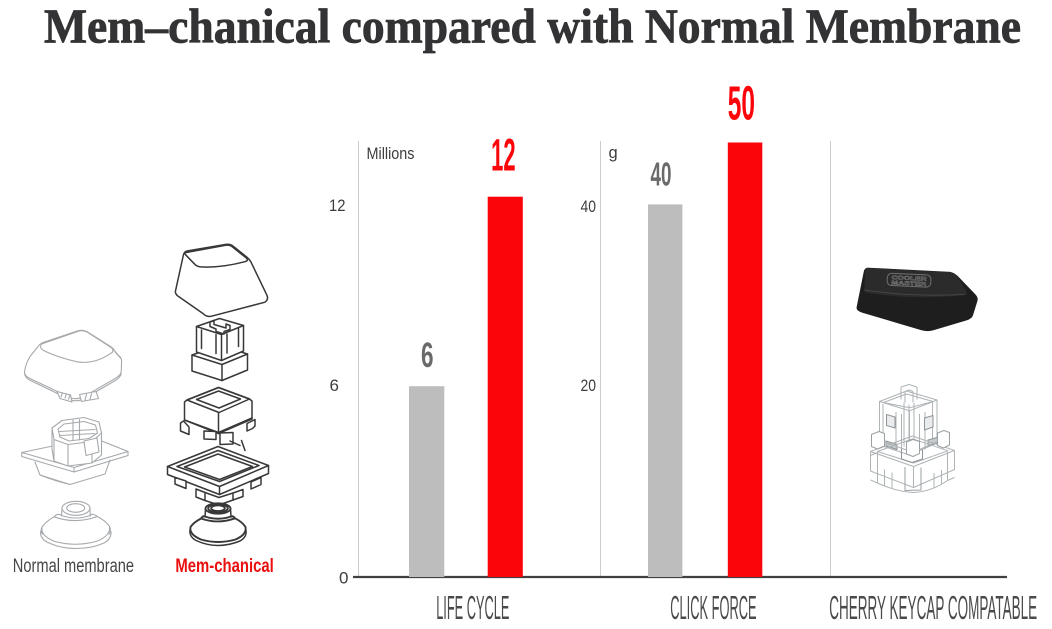  Describe the element at coordinates (613, 153) in the screenshot. I see `svg-text: g` at that location.